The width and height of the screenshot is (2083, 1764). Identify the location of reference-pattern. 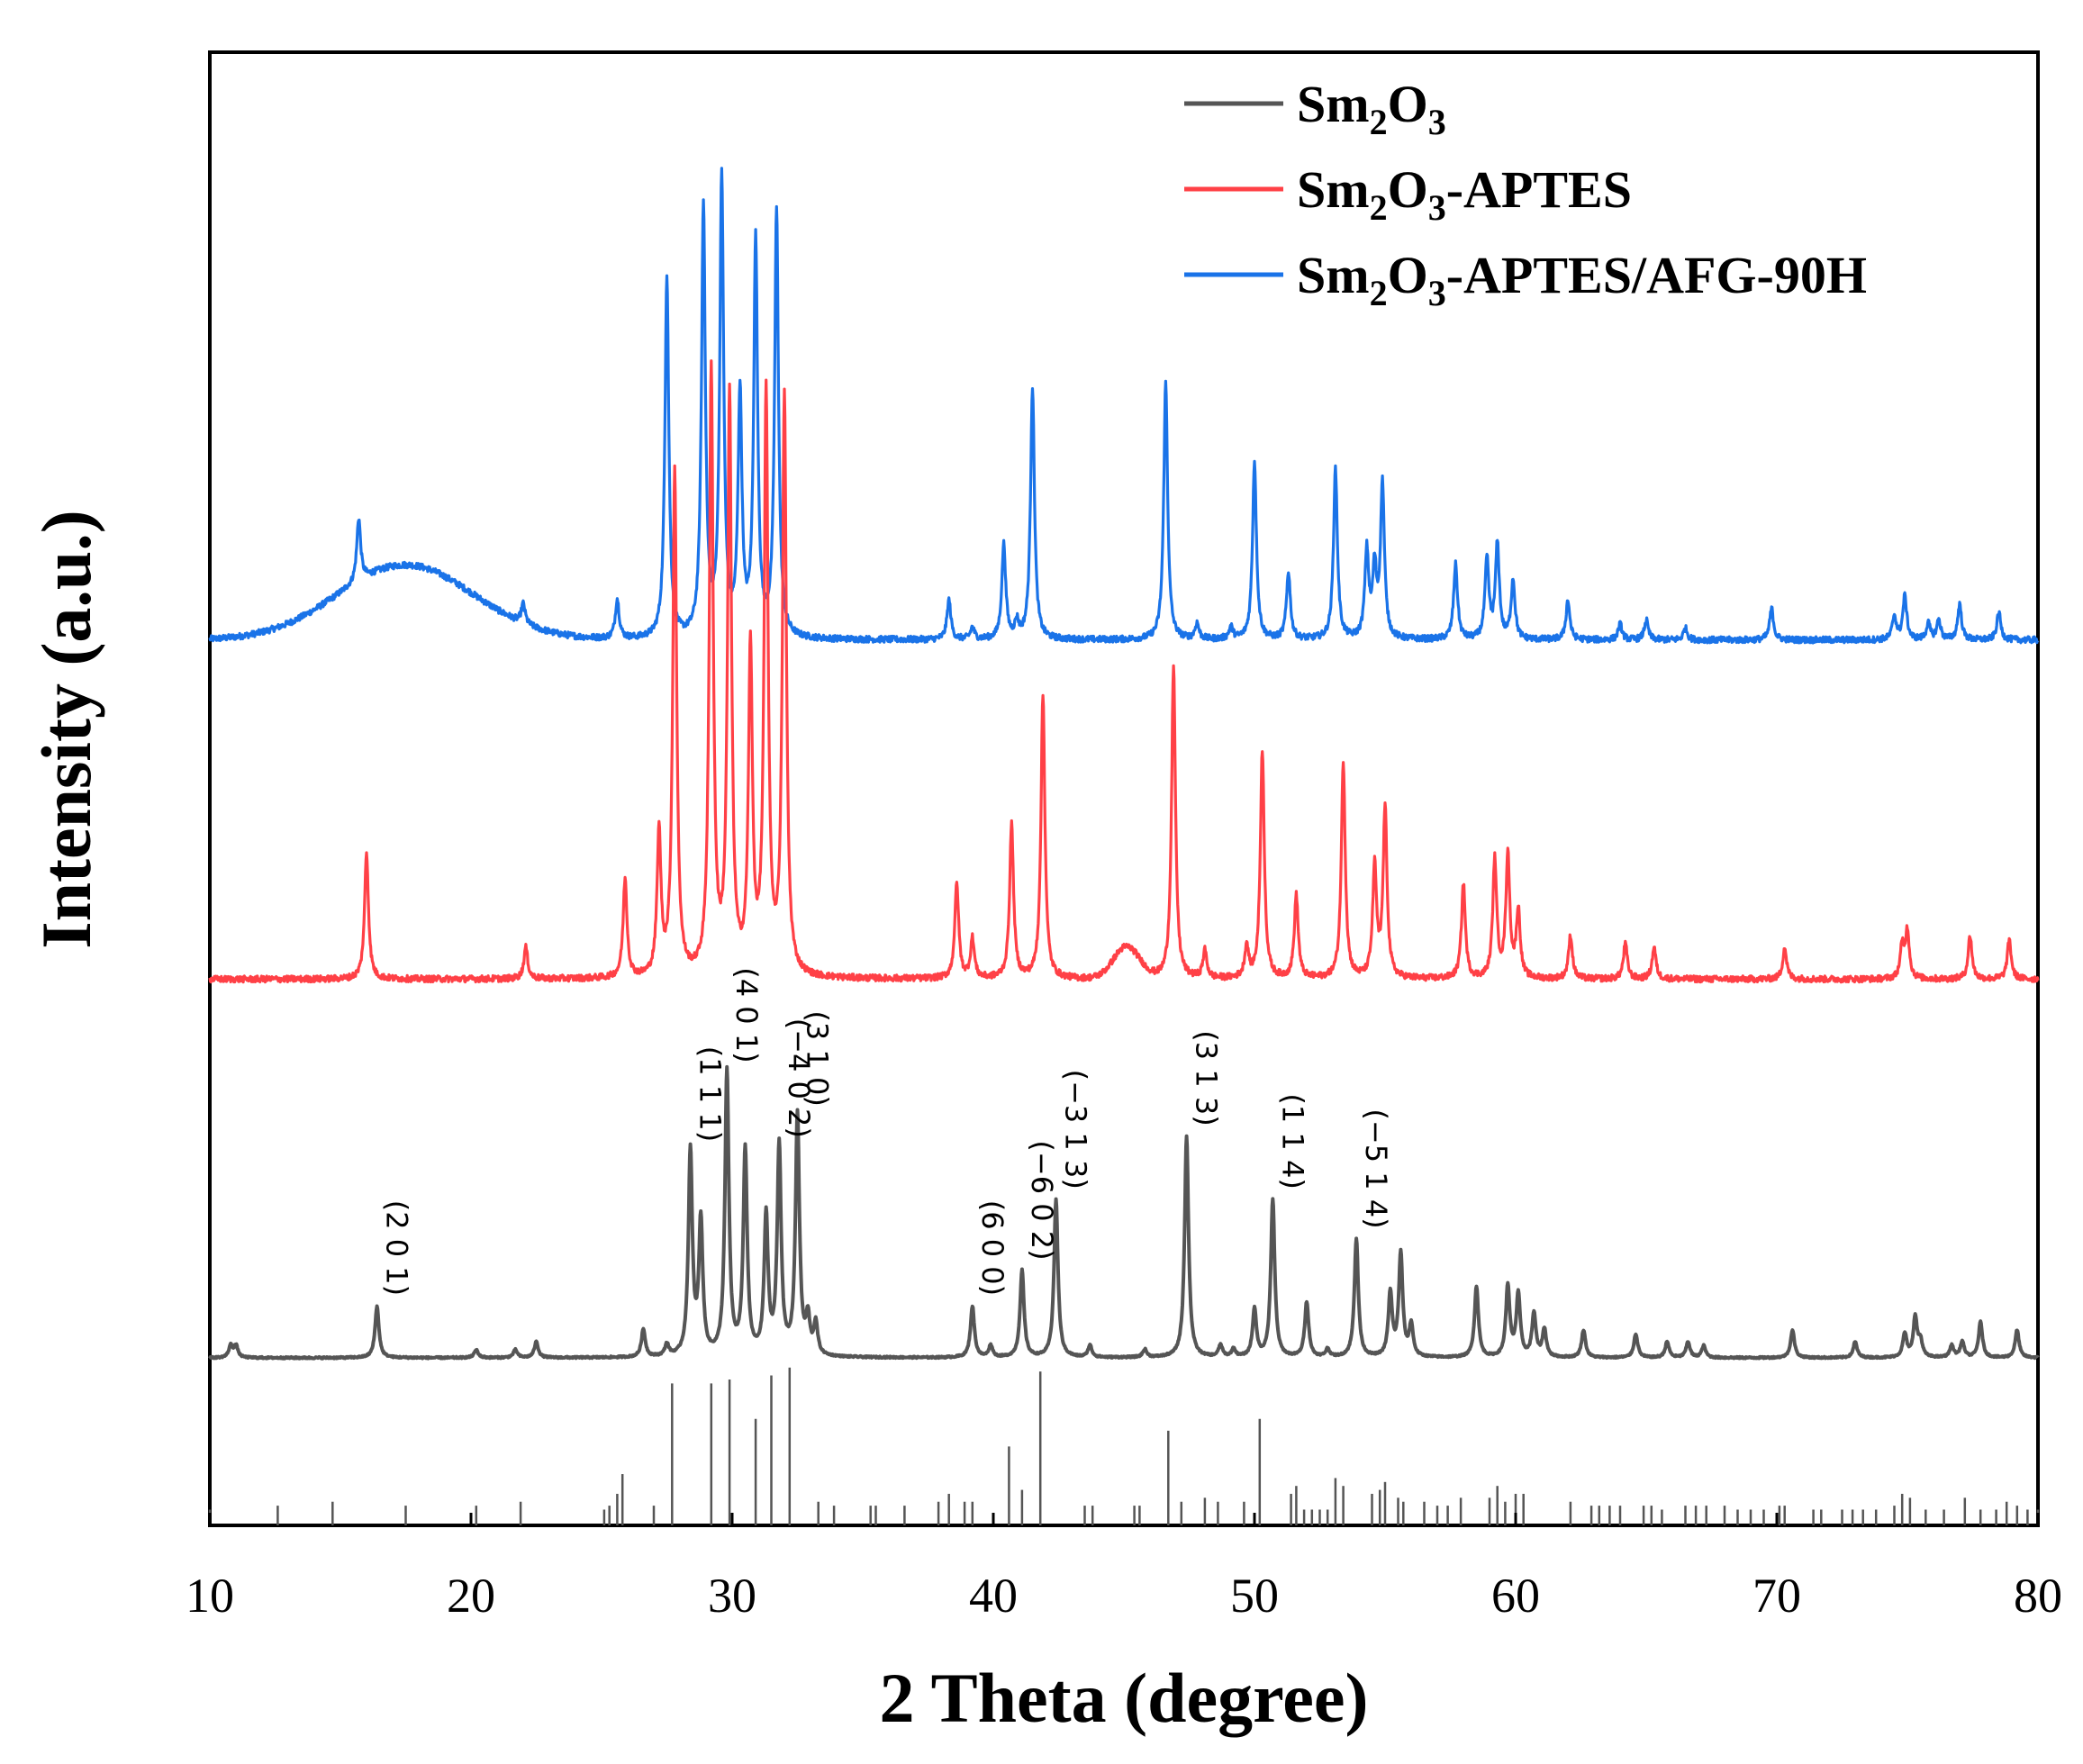
(1124, 1446).